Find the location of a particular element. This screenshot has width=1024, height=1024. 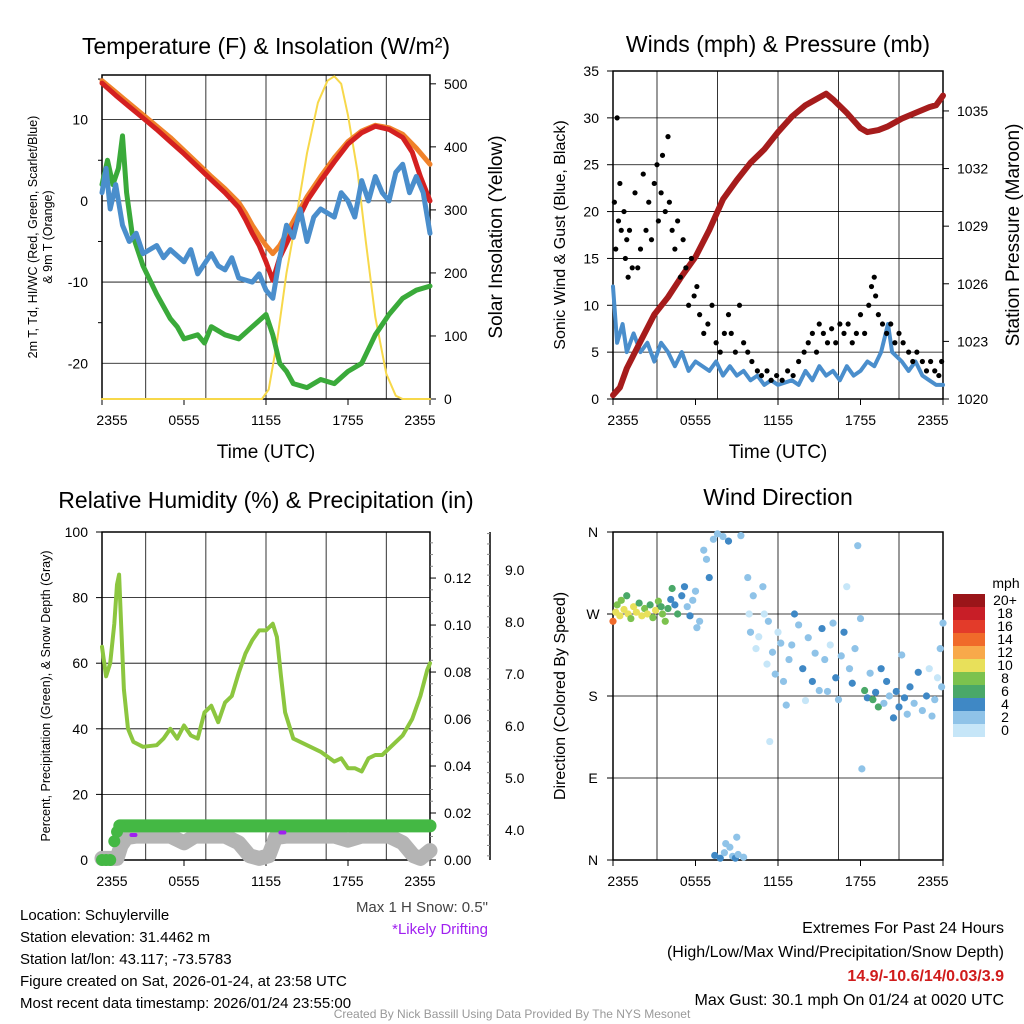

precip-point is located at coordinates (110, 860).